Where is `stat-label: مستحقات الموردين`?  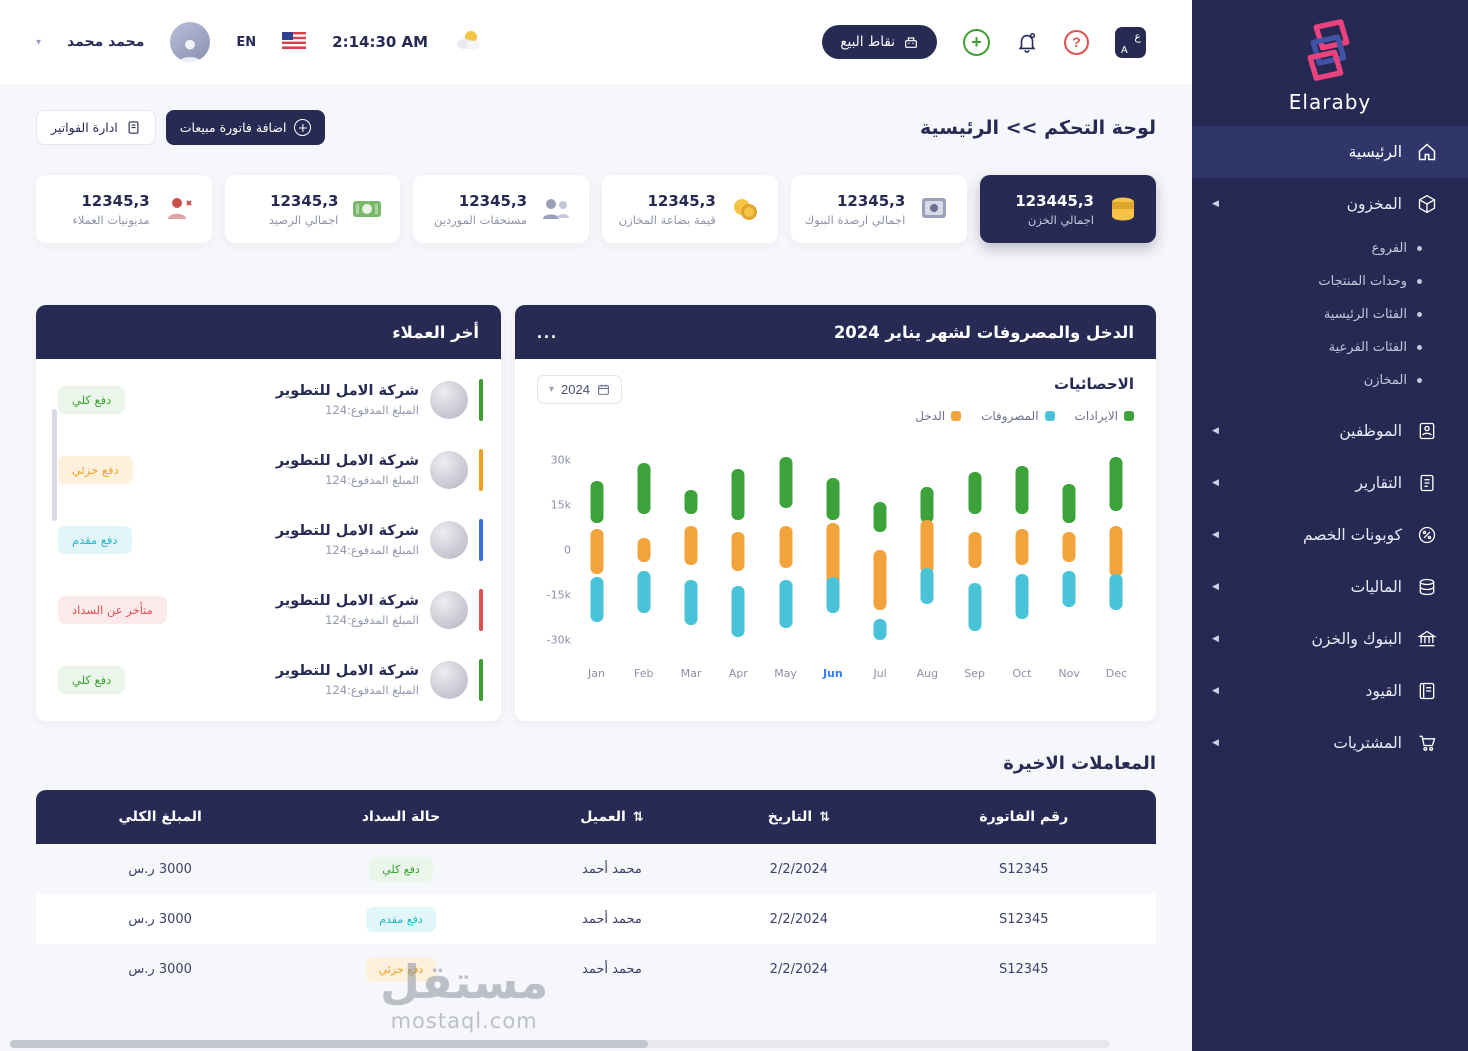 stat-label: مستحقات الموردين is located at coordinates (481, 219).